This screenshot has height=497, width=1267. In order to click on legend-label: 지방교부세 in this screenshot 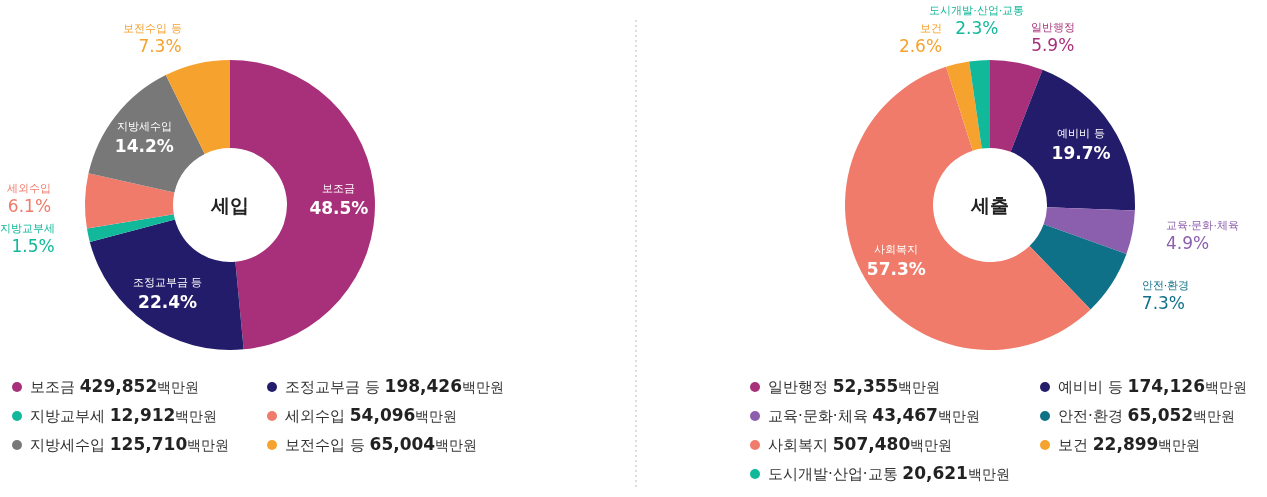, I will do `click(70, 416)`.